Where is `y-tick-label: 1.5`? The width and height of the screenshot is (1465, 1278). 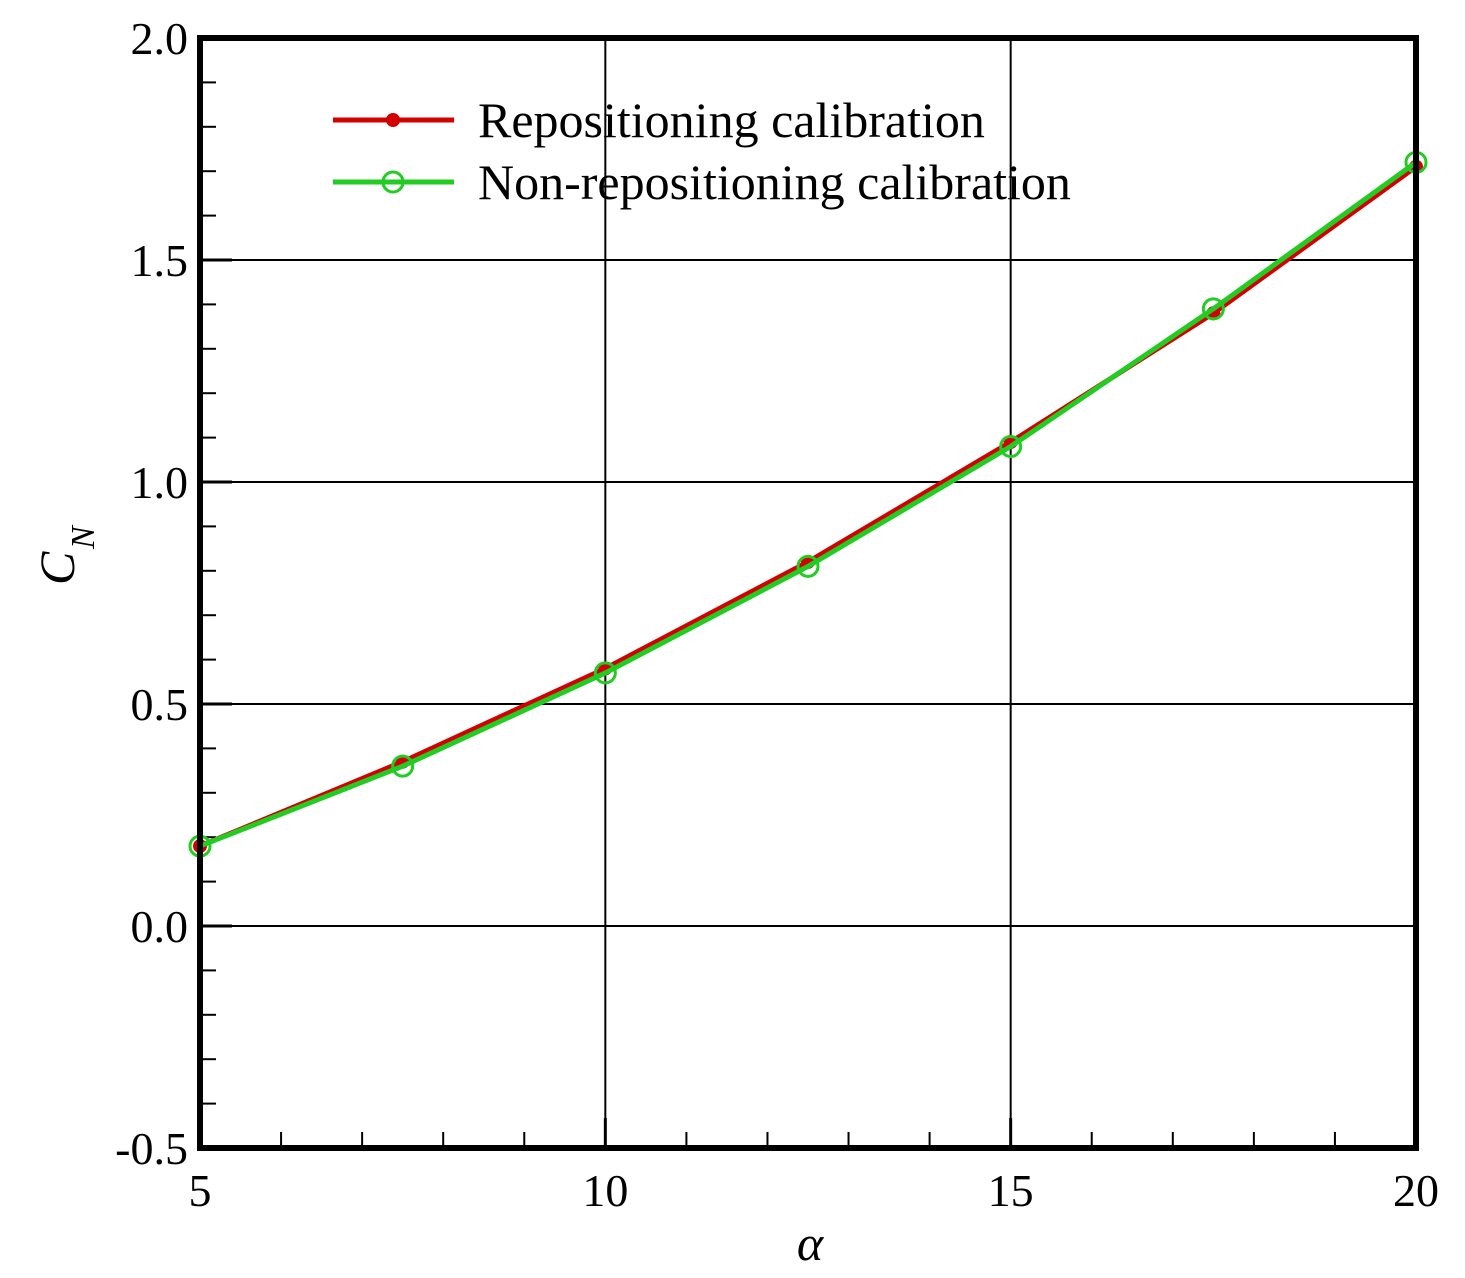
y-tick-label: 1.5 is located at coordinates (160, 260).